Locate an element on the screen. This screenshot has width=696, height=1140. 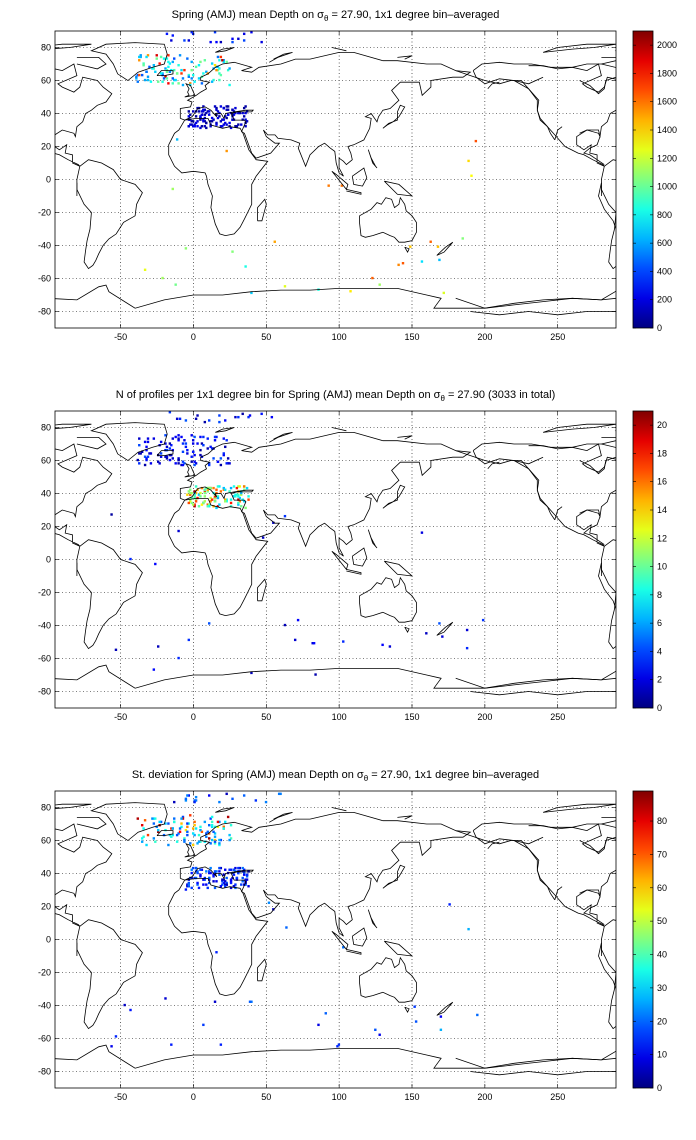
data-cells is located at coordinates (294, 920).